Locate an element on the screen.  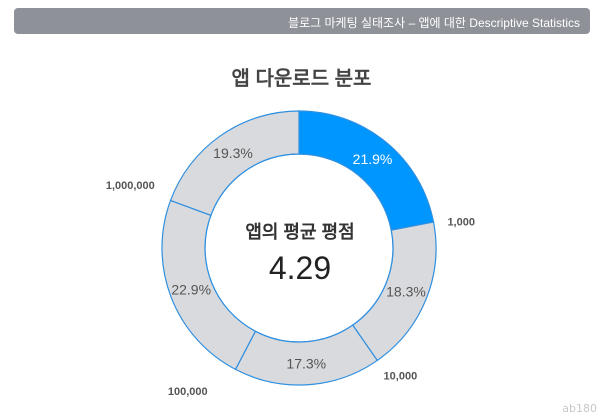
category-label: 100,000 is located at coordinates (188, 392).